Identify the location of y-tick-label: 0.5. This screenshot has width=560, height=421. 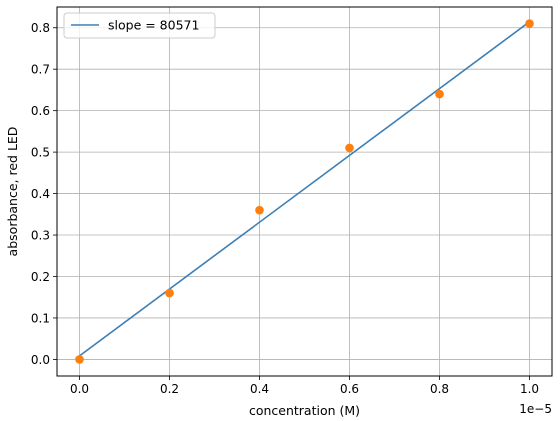
(40, 153).